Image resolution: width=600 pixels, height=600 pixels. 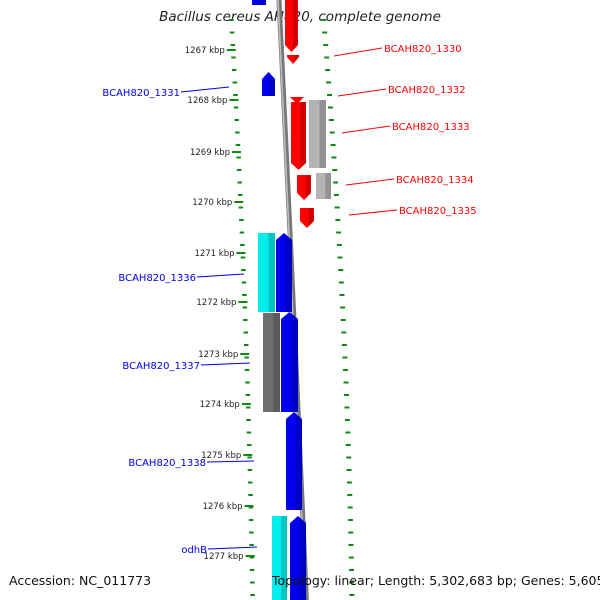 I want to click on kbp-label: 1276 kbp, so click(x=222, y=507).